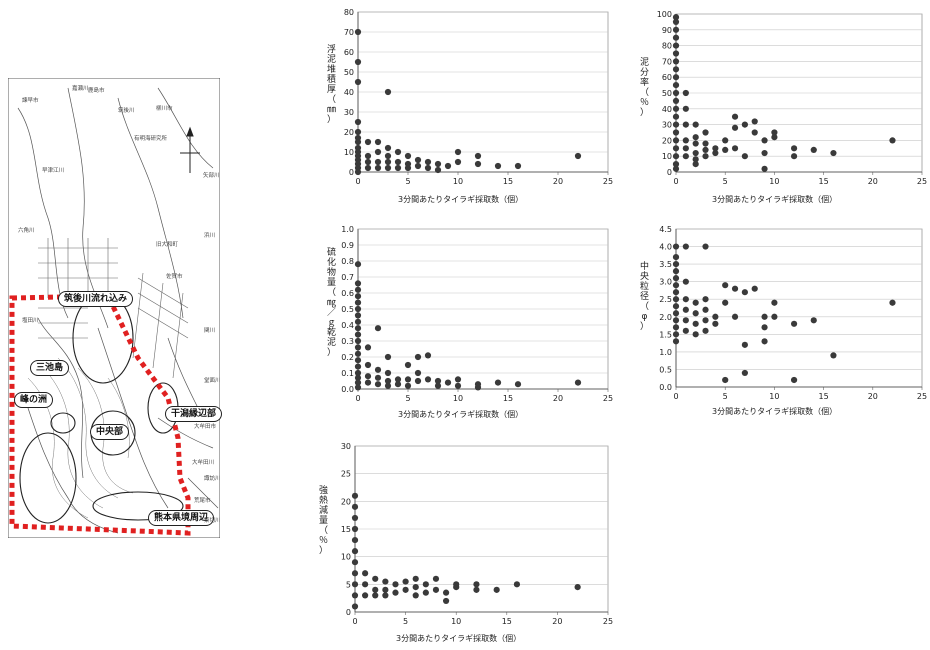 The image size is (930, 650). Describe the element at coordinates (824, 181) in the screenshot. I see `x-tick-label: 15` at that location.